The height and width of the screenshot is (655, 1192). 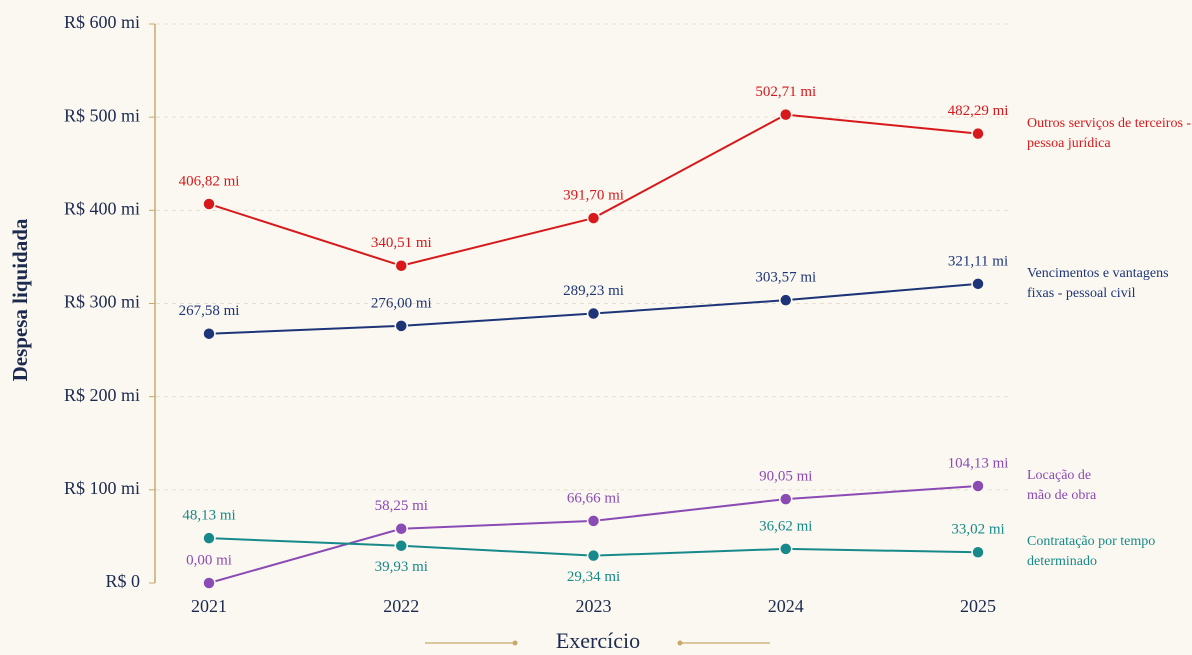 I want to click on y-tick-label: R$ 0, so click(x=122, y=581).